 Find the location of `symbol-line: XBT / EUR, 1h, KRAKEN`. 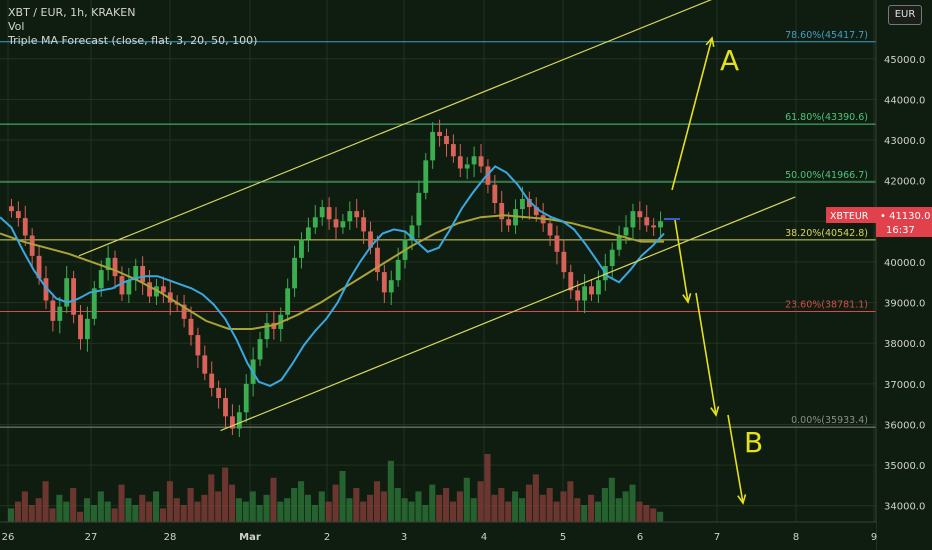

symbol-line: XBT / EUR, 1h, KRAKEN is located at coordinates (72, 12).